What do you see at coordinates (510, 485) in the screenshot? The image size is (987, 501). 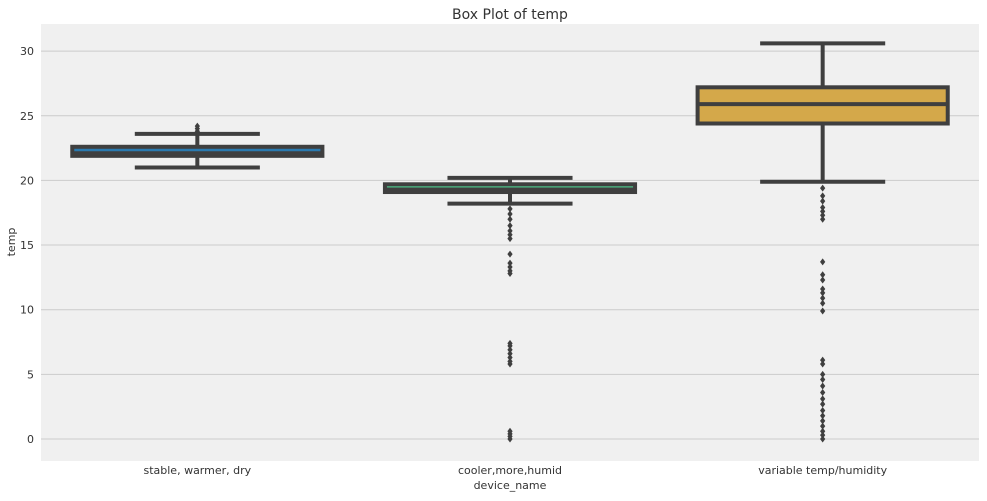 I see `x-axis-label: device_name` at bounding box center [510, 485].